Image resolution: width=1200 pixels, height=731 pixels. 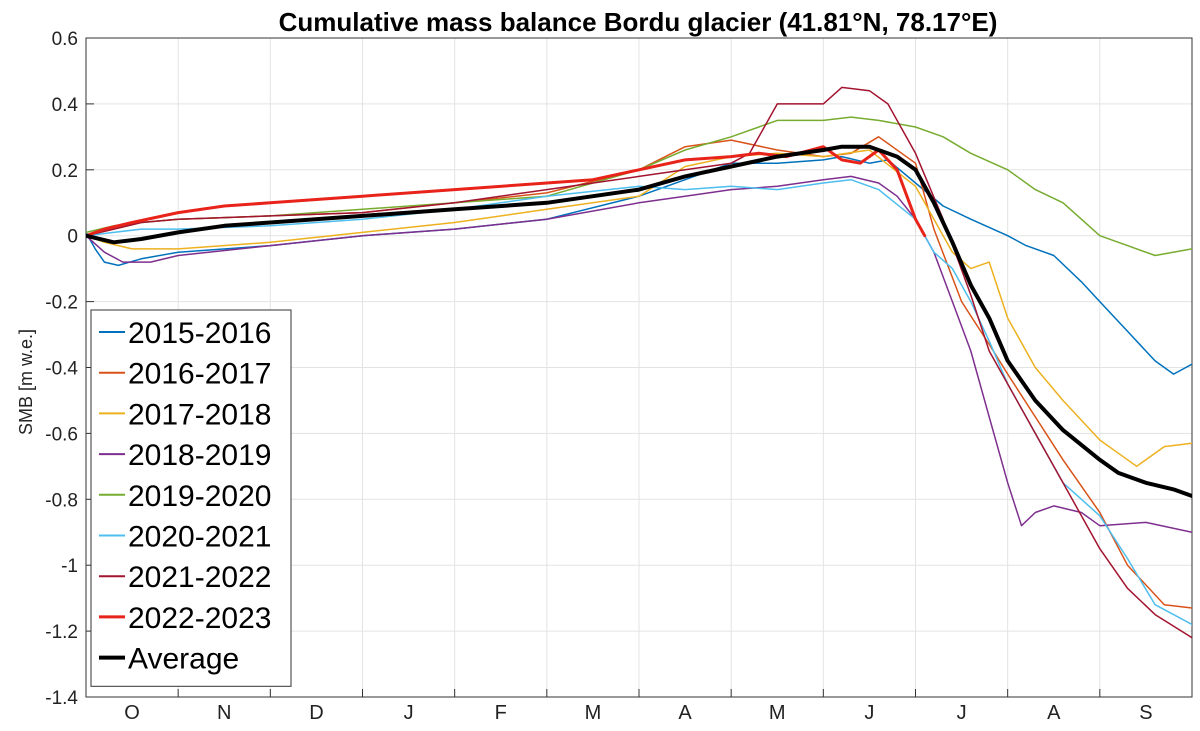 I want to click on legend-label: 2016-2017, so click(x=199, y=374).